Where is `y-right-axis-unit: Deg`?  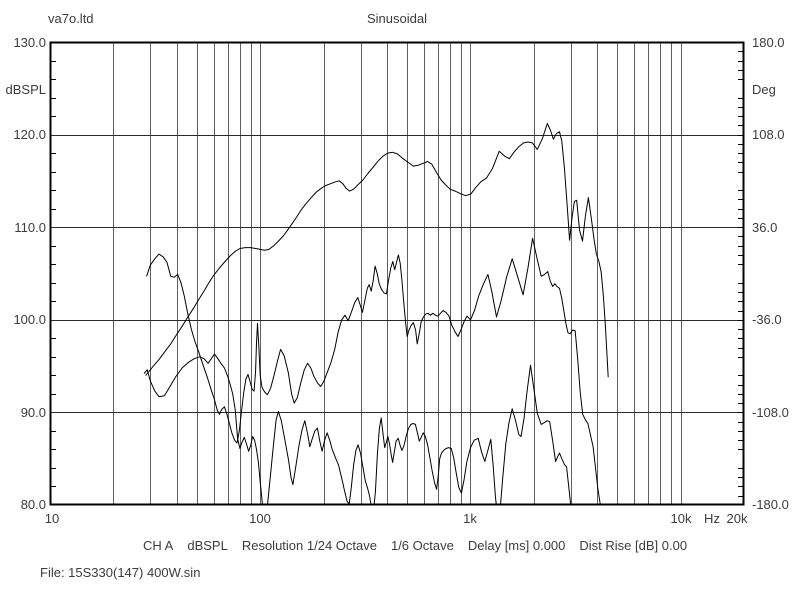
y-right-axis-unit: Deg is located at coordinates (764, 89).